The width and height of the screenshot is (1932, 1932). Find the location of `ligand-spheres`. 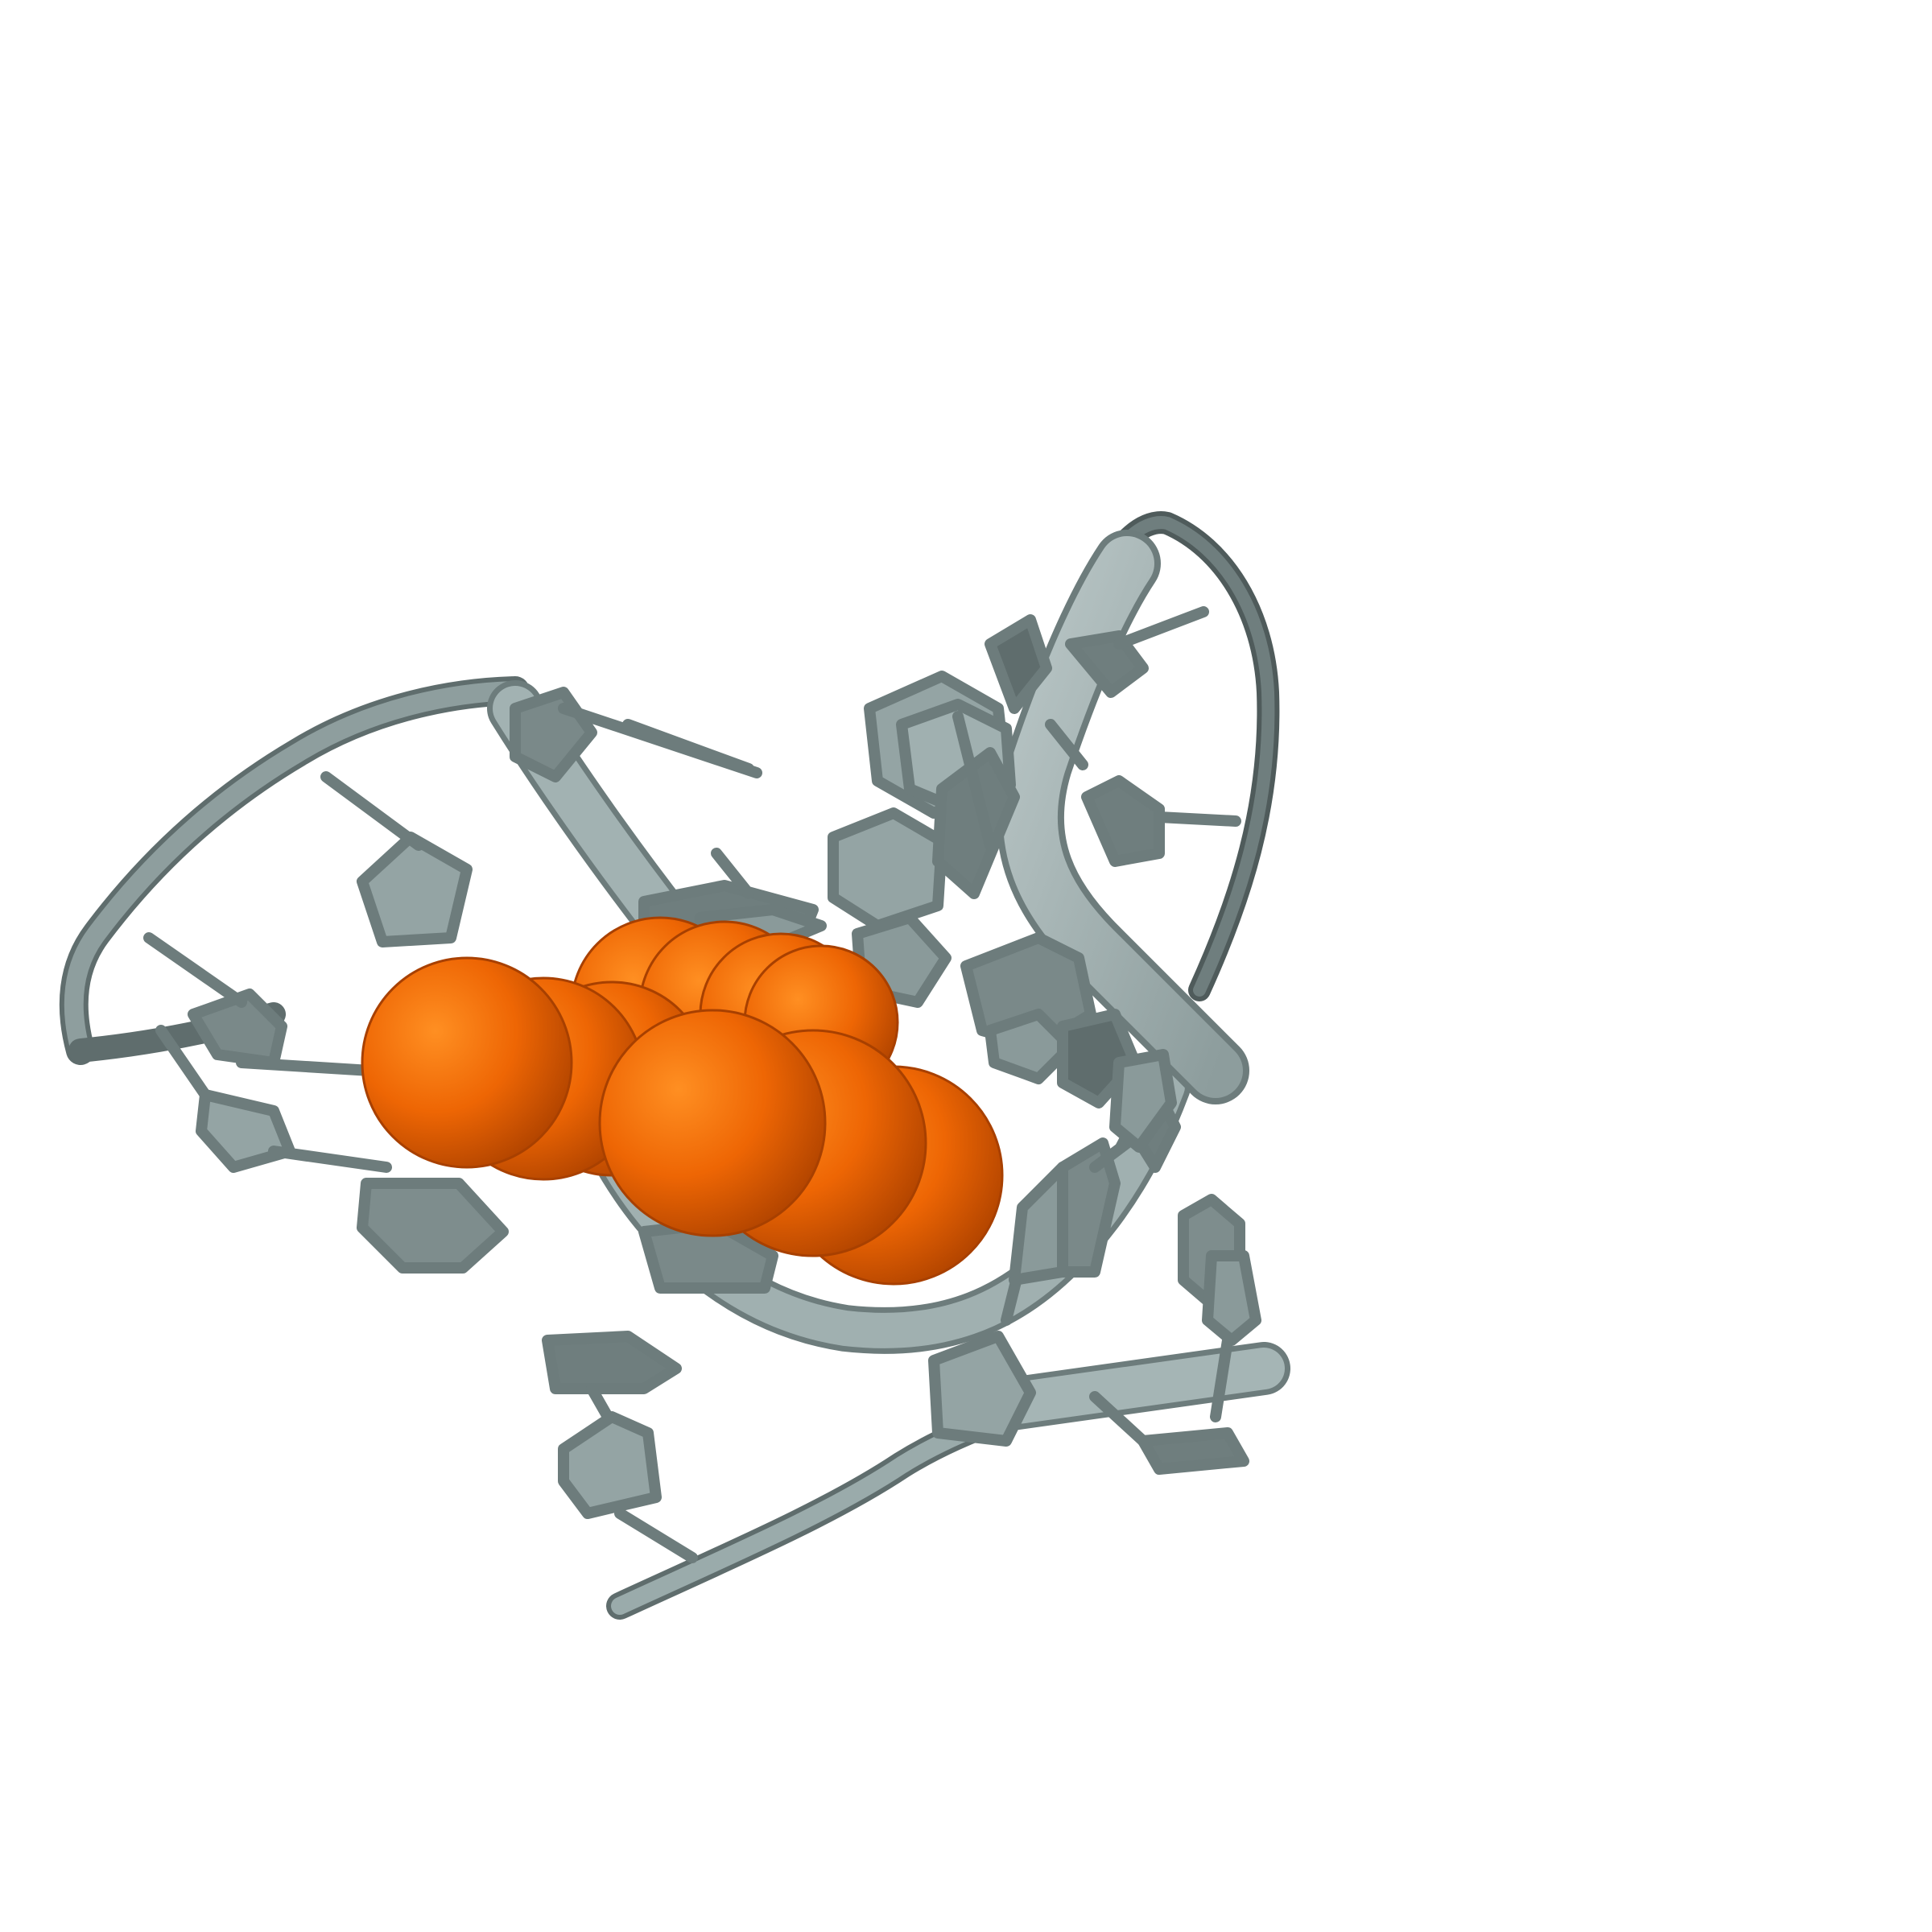

ligand-spheres is located at coordinates (682, 1101).